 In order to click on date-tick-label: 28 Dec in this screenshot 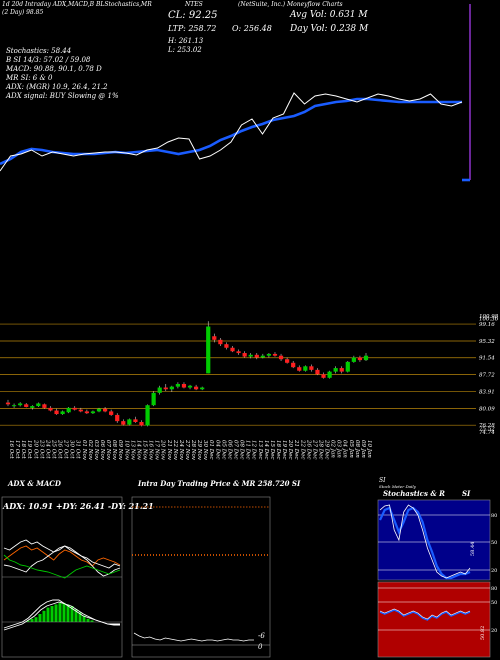, I will do `click(320, 449)`.